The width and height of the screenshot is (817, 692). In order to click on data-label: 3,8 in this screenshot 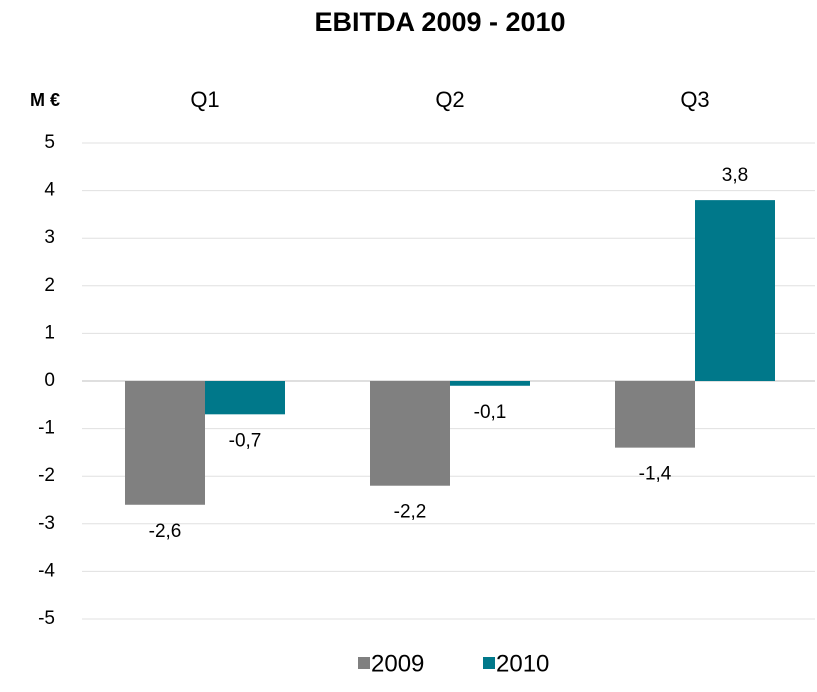, I will do `click(735, 175)`.